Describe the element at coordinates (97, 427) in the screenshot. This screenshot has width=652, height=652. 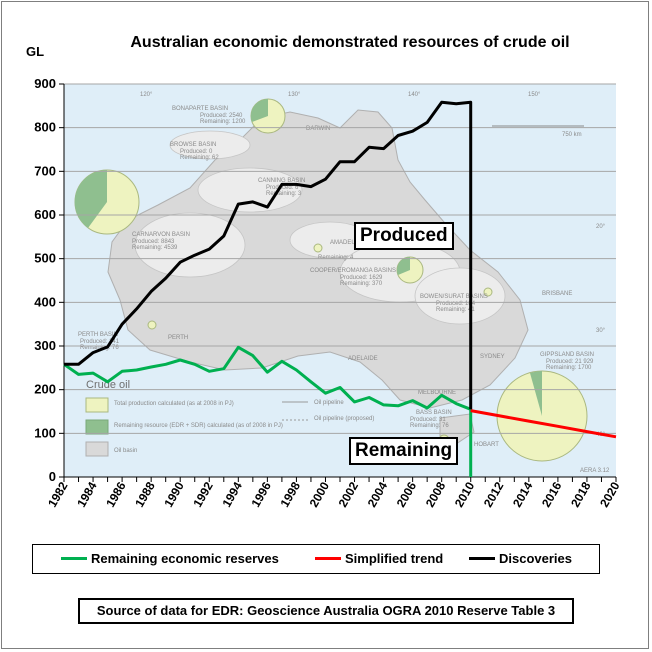
I see `map-legend-swatch-remaining` at that location.